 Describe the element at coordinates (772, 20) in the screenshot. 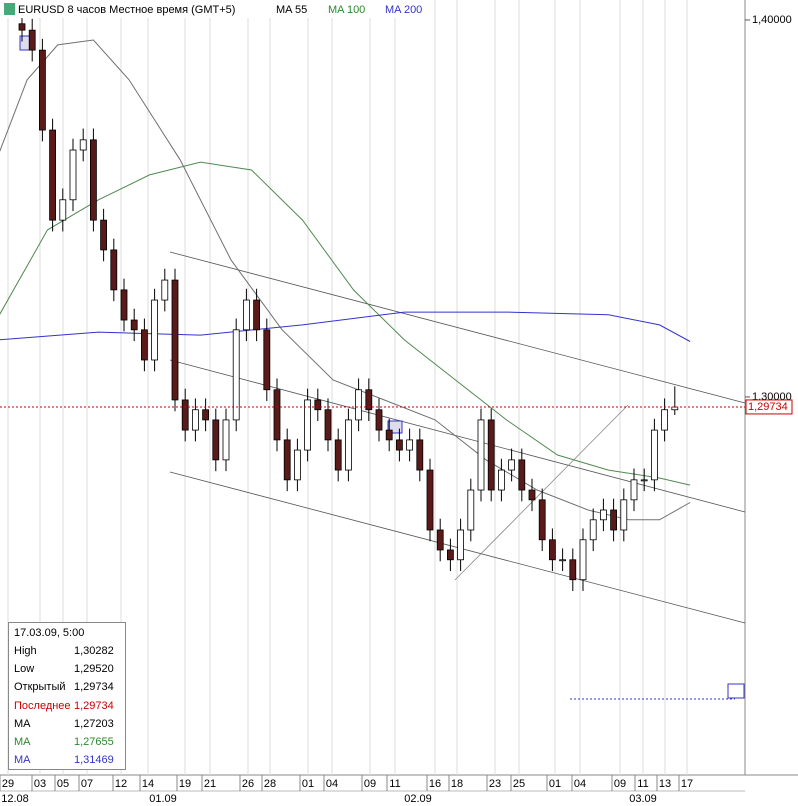

I see `y-tick-label: 1,40000` at that location.